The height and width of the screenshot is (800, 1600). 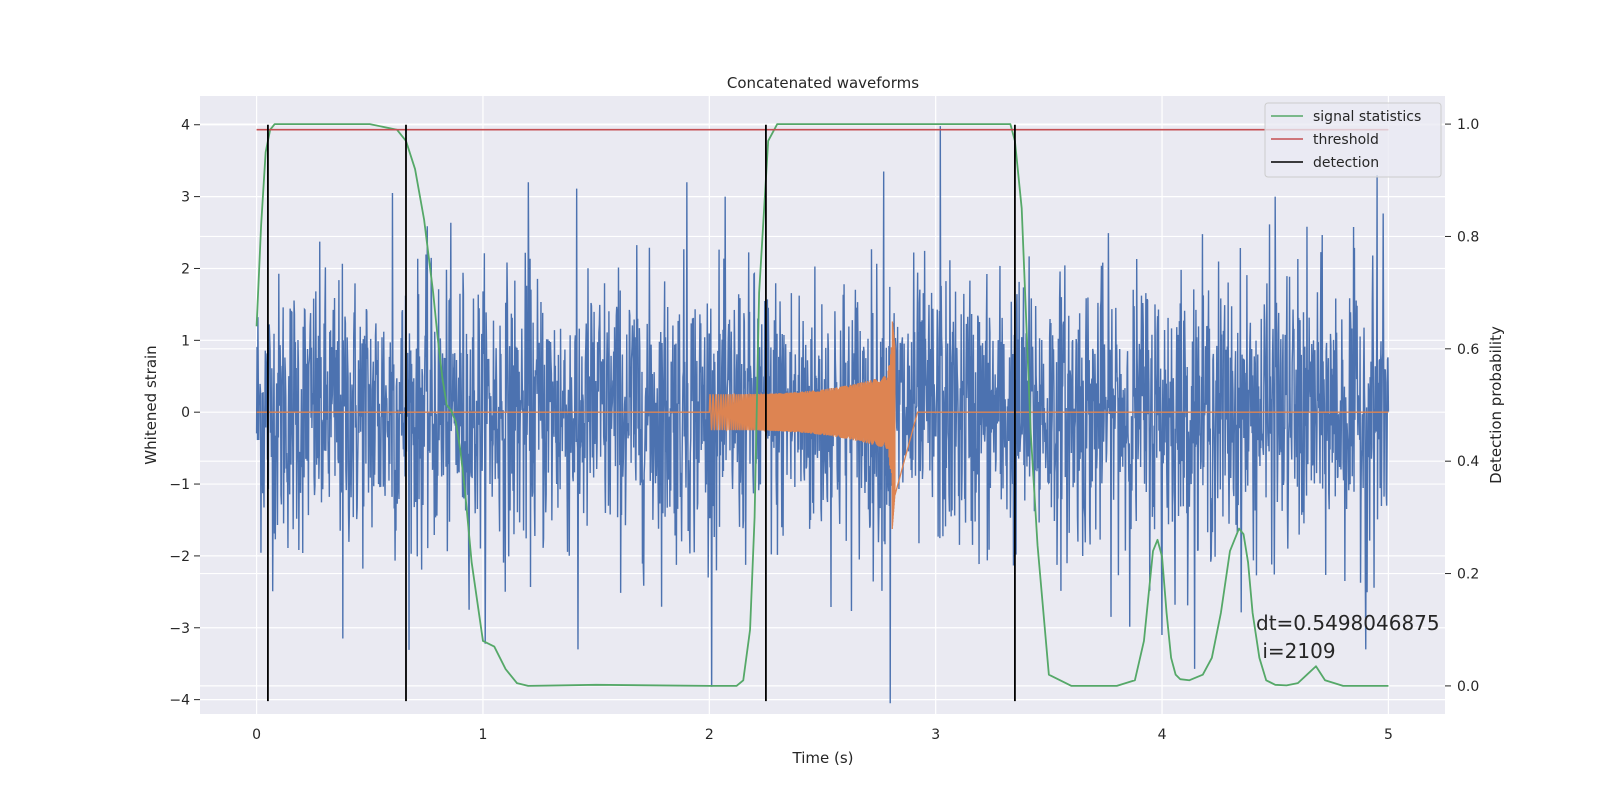 I want to click on y2-tick-label: 1.0, so click(x=1468, y=125).